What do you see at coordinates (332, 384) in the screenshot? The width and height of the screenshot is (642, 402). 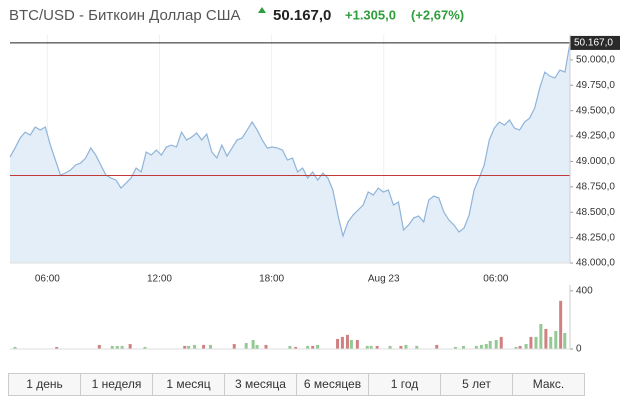 I see `range-button: 6 месяцев` at bounding box center [332, 384].